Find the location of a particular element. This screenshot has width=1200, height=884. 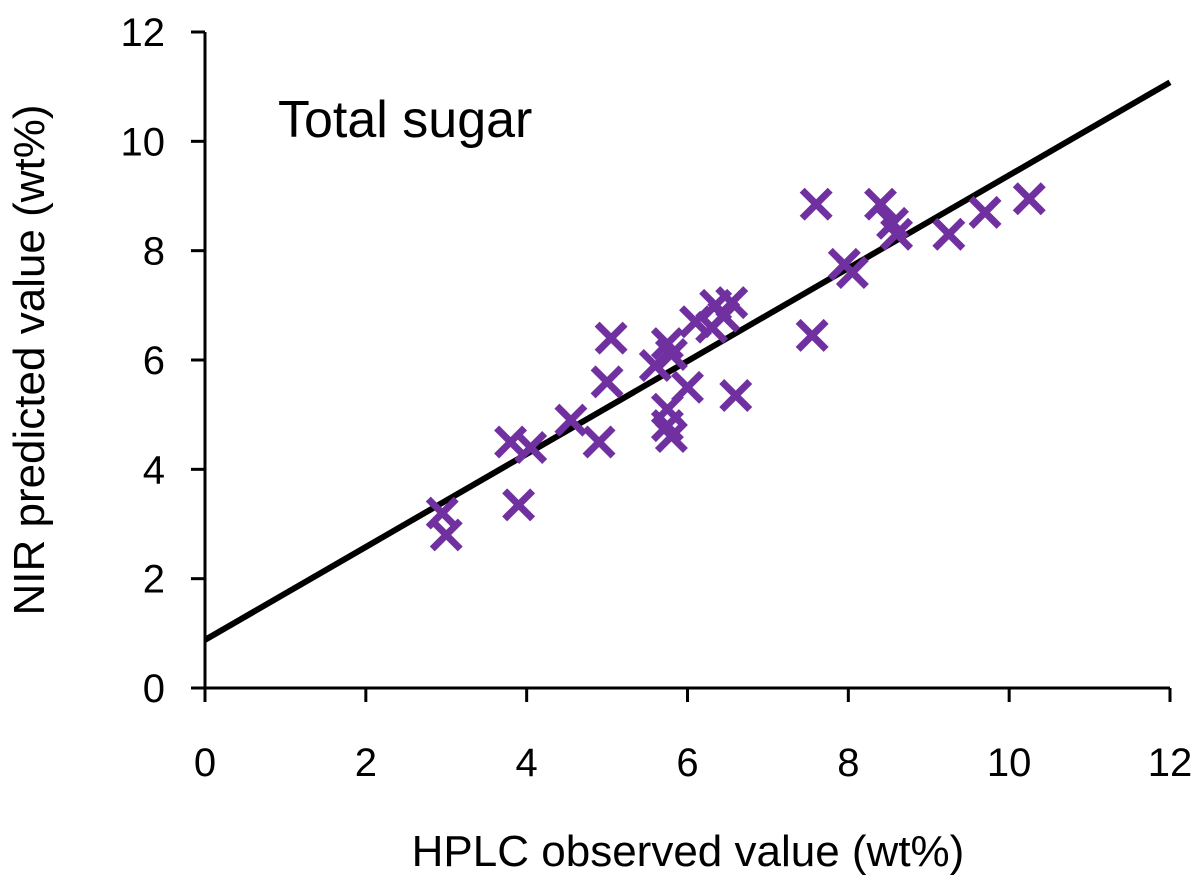

y-axis-label: NIR predicted value (wt%) is located at coordinates (29, 359).